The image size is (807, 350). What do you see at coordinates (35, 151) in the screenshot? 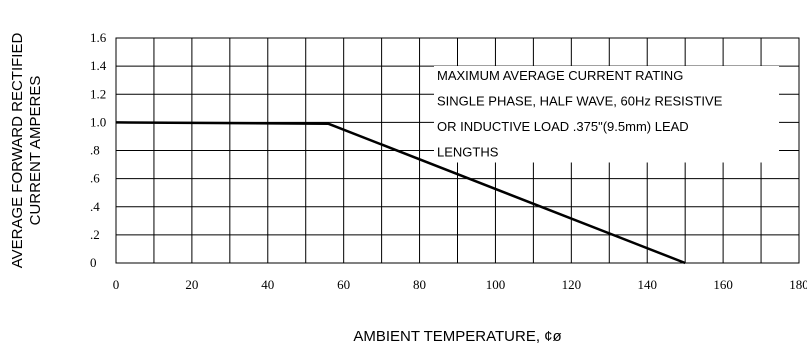
I see `y-axis-title-line: CURRENT AMPERES` at bounding box center [35, 151].